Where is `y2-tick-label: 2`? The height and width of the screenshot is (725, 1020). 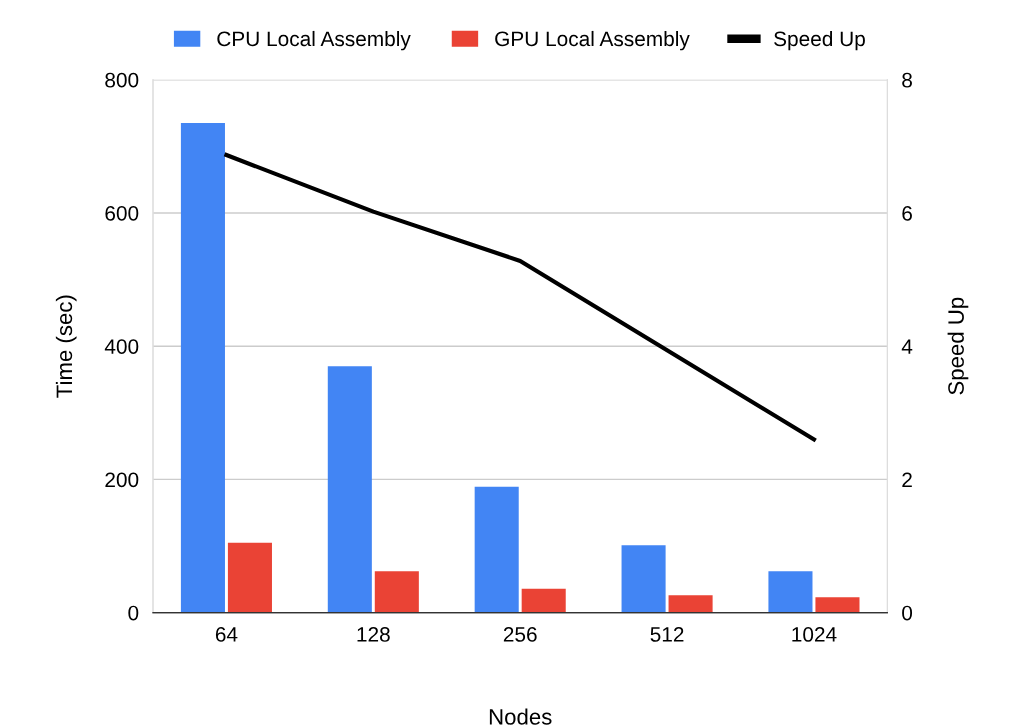 y2-tick-label: 2 is located at coordinates (907, 479).